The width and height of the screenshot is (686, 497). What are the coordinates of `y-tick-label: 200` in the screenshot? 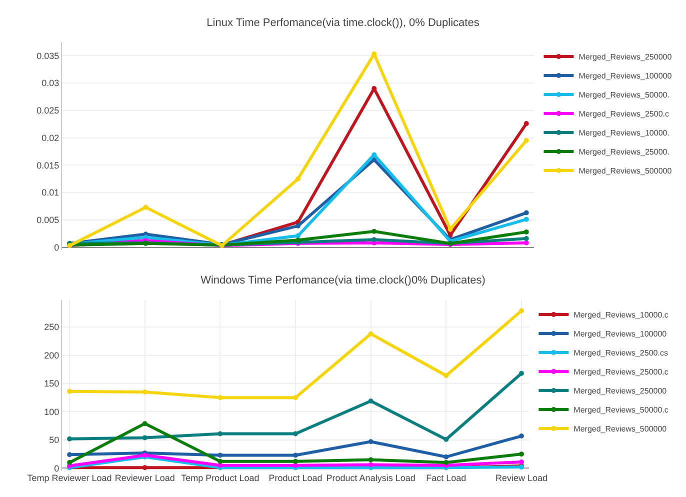 It's located at (52, 355).